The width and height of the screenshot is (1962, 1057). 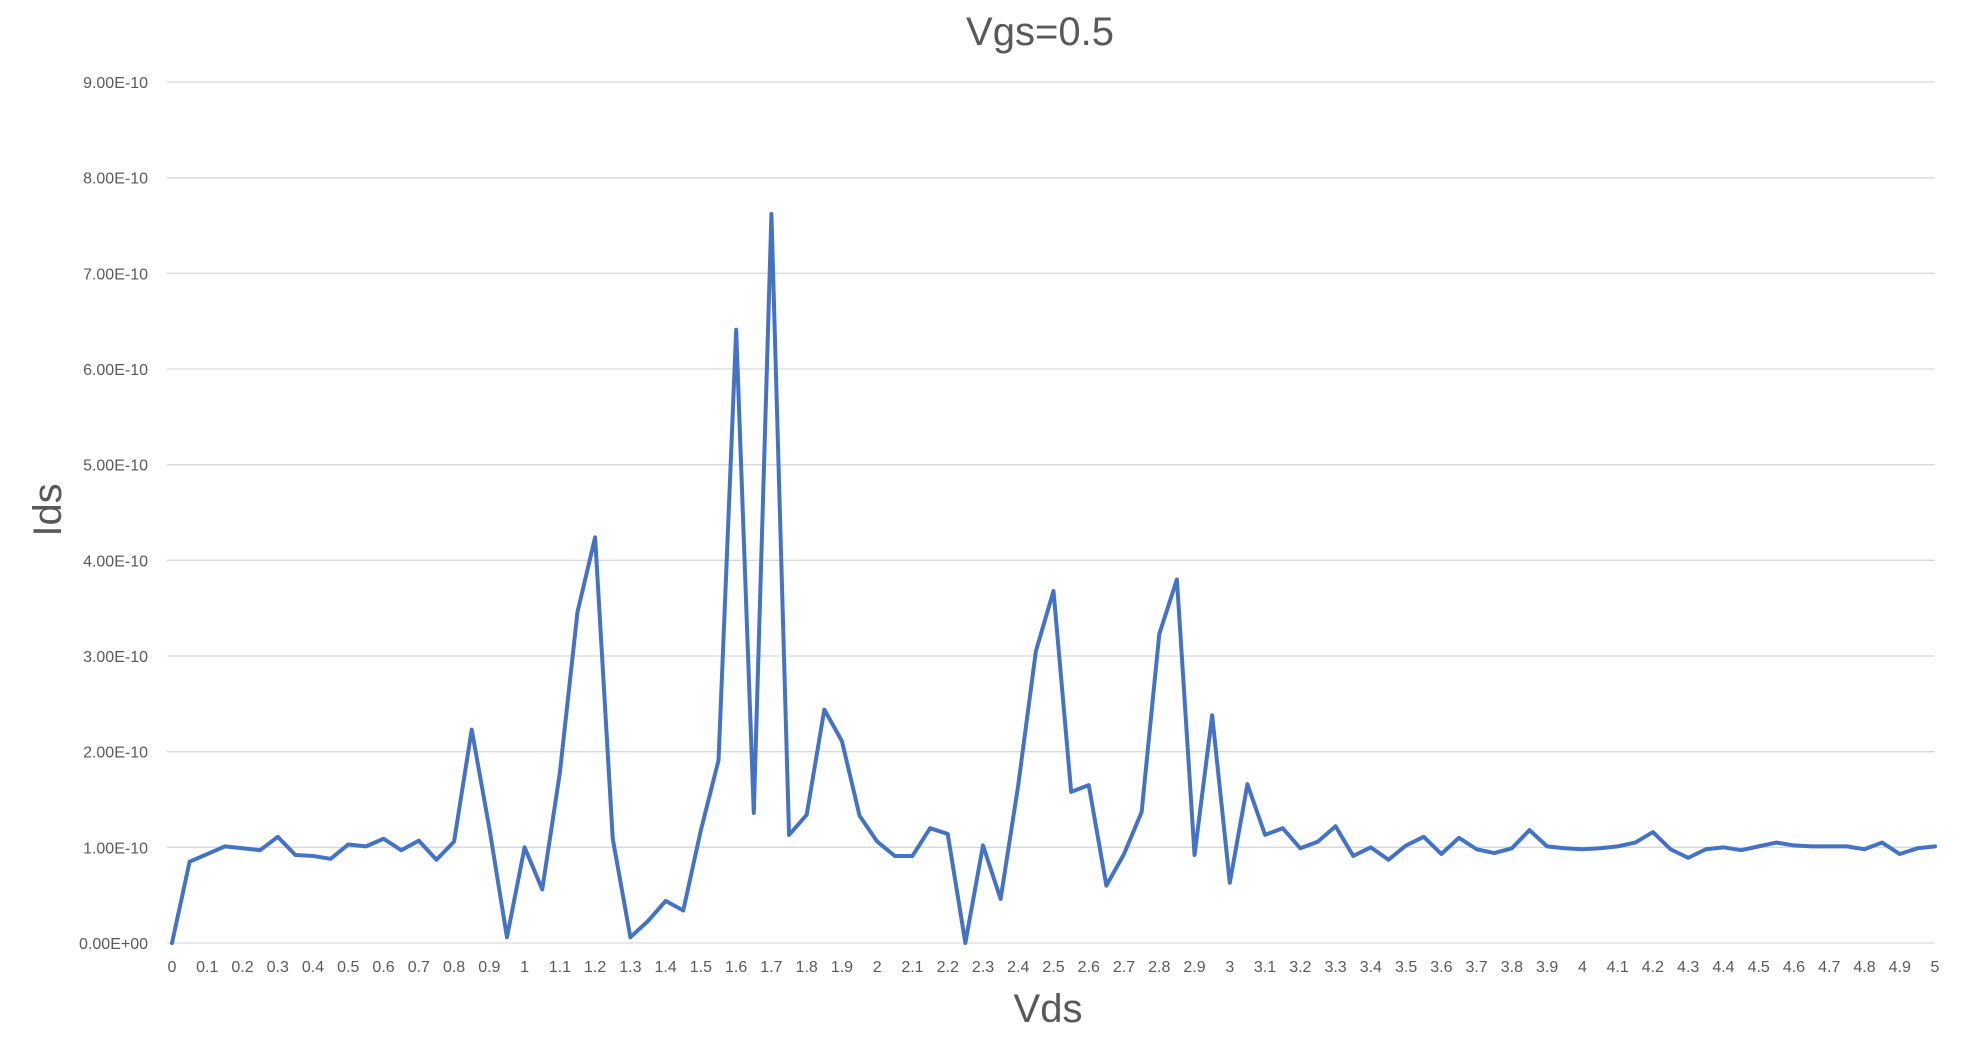 What do you see at coordinates (48, 509) in the screenshot?
I see `y-axis-label: Ids` at bounding box center [48, 509].